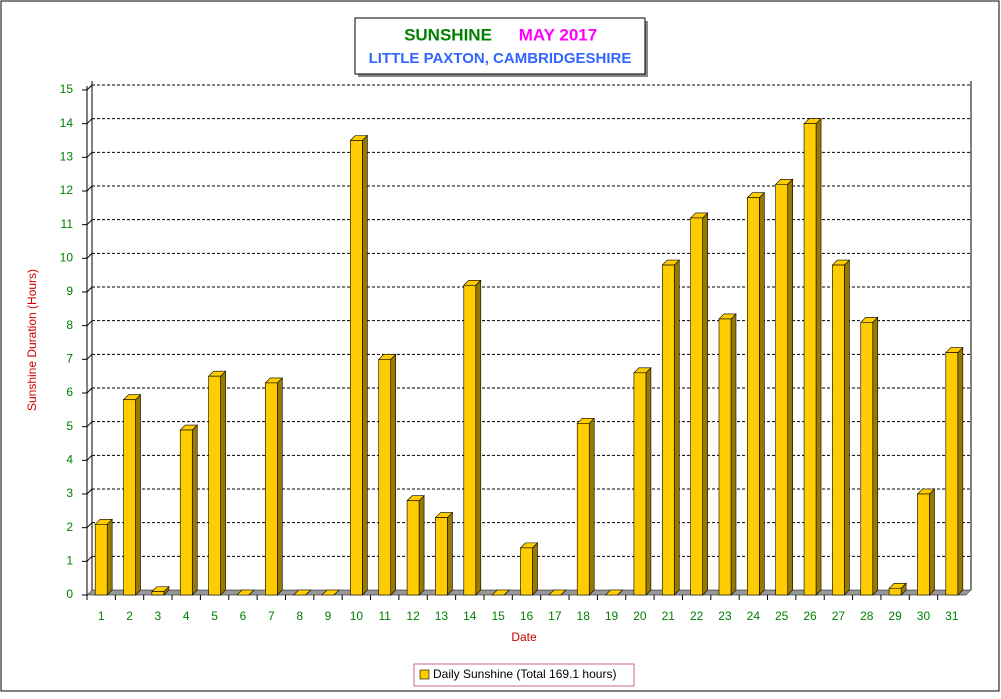 This screenshot has width=1001, height=699. What do you see at coordinates (271, 616) in the screenshot?
I see `x-tick-label: 7` at bounding box center [271, 616].